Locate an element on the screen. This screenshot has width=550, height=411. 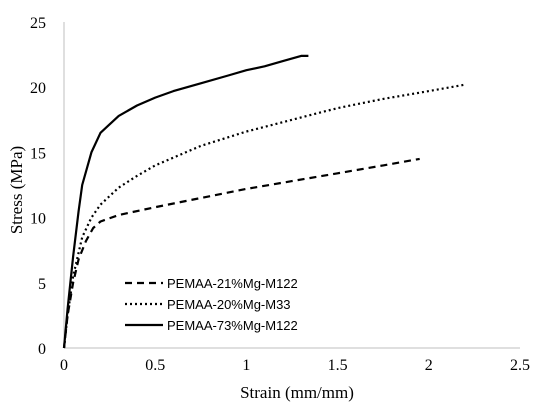
y-tick-label: 25 is located at coordinates (38, 23).